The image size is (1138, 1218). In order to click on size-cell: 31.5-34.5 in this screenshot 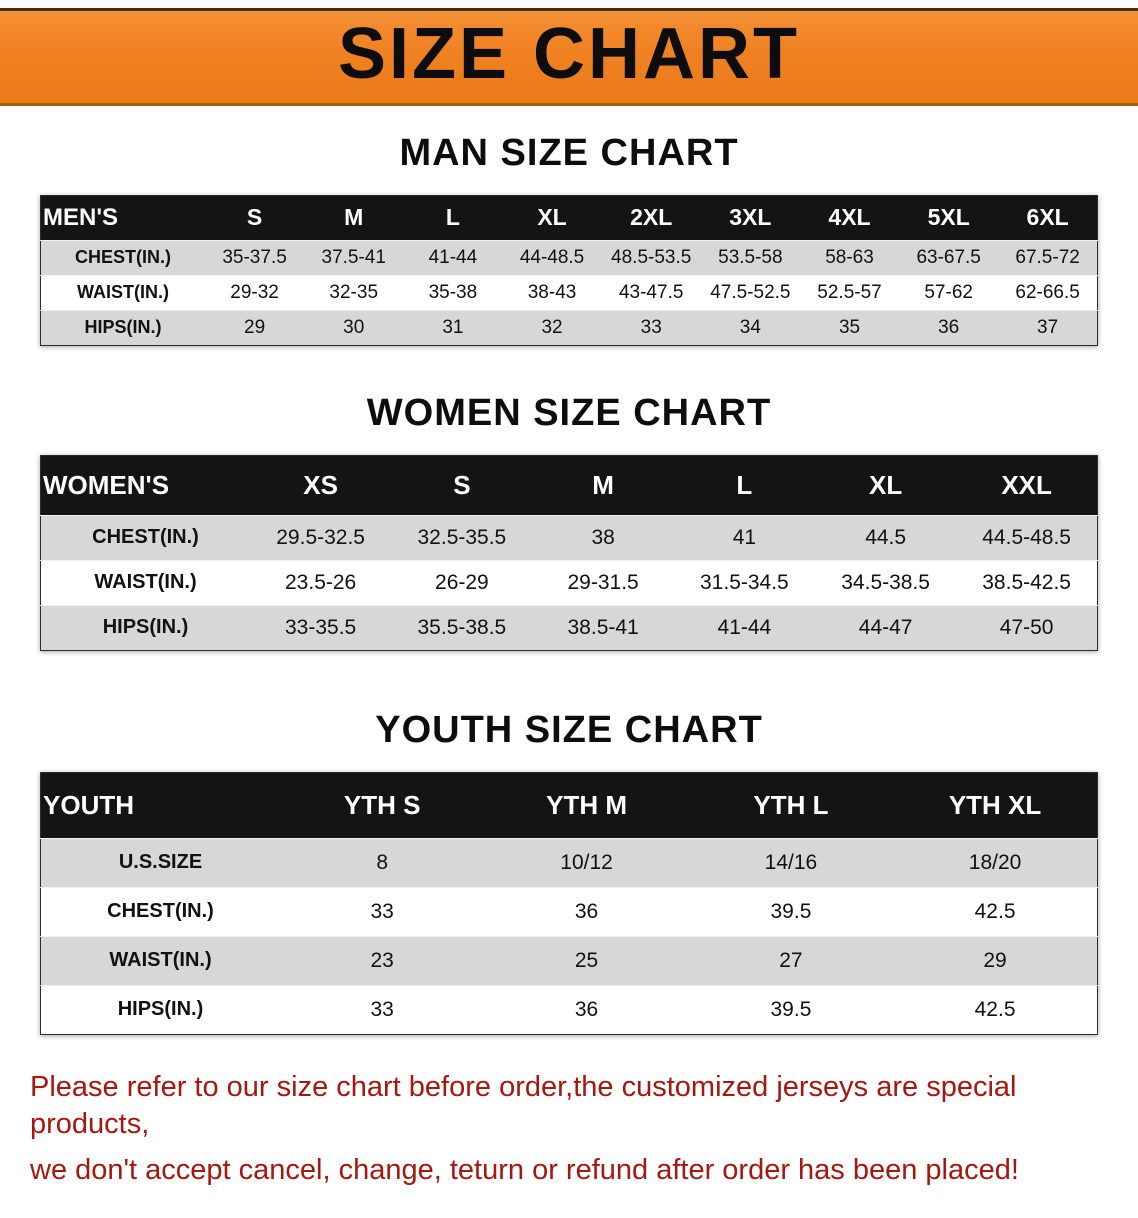, I will do `click(744, 582)`.